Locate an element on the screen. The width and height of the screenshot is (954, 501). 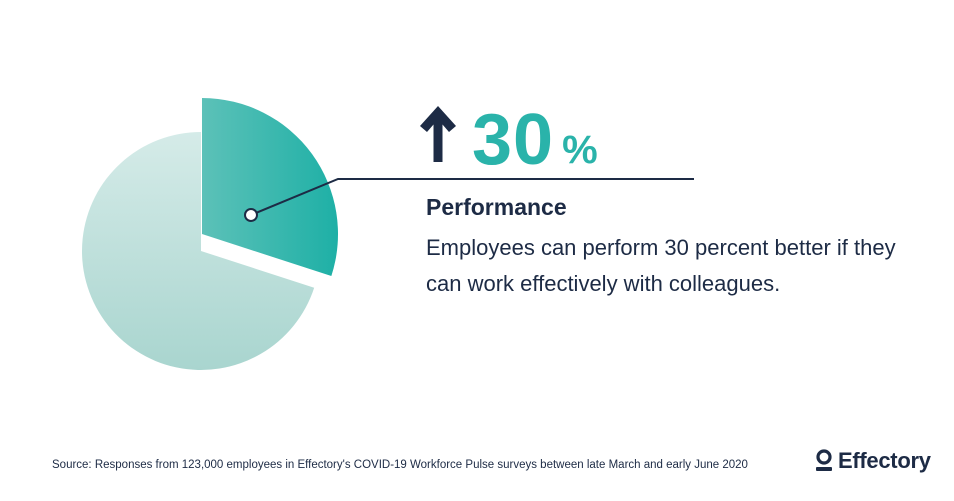
section-heading: Performance is located at coordinates (496, 207).